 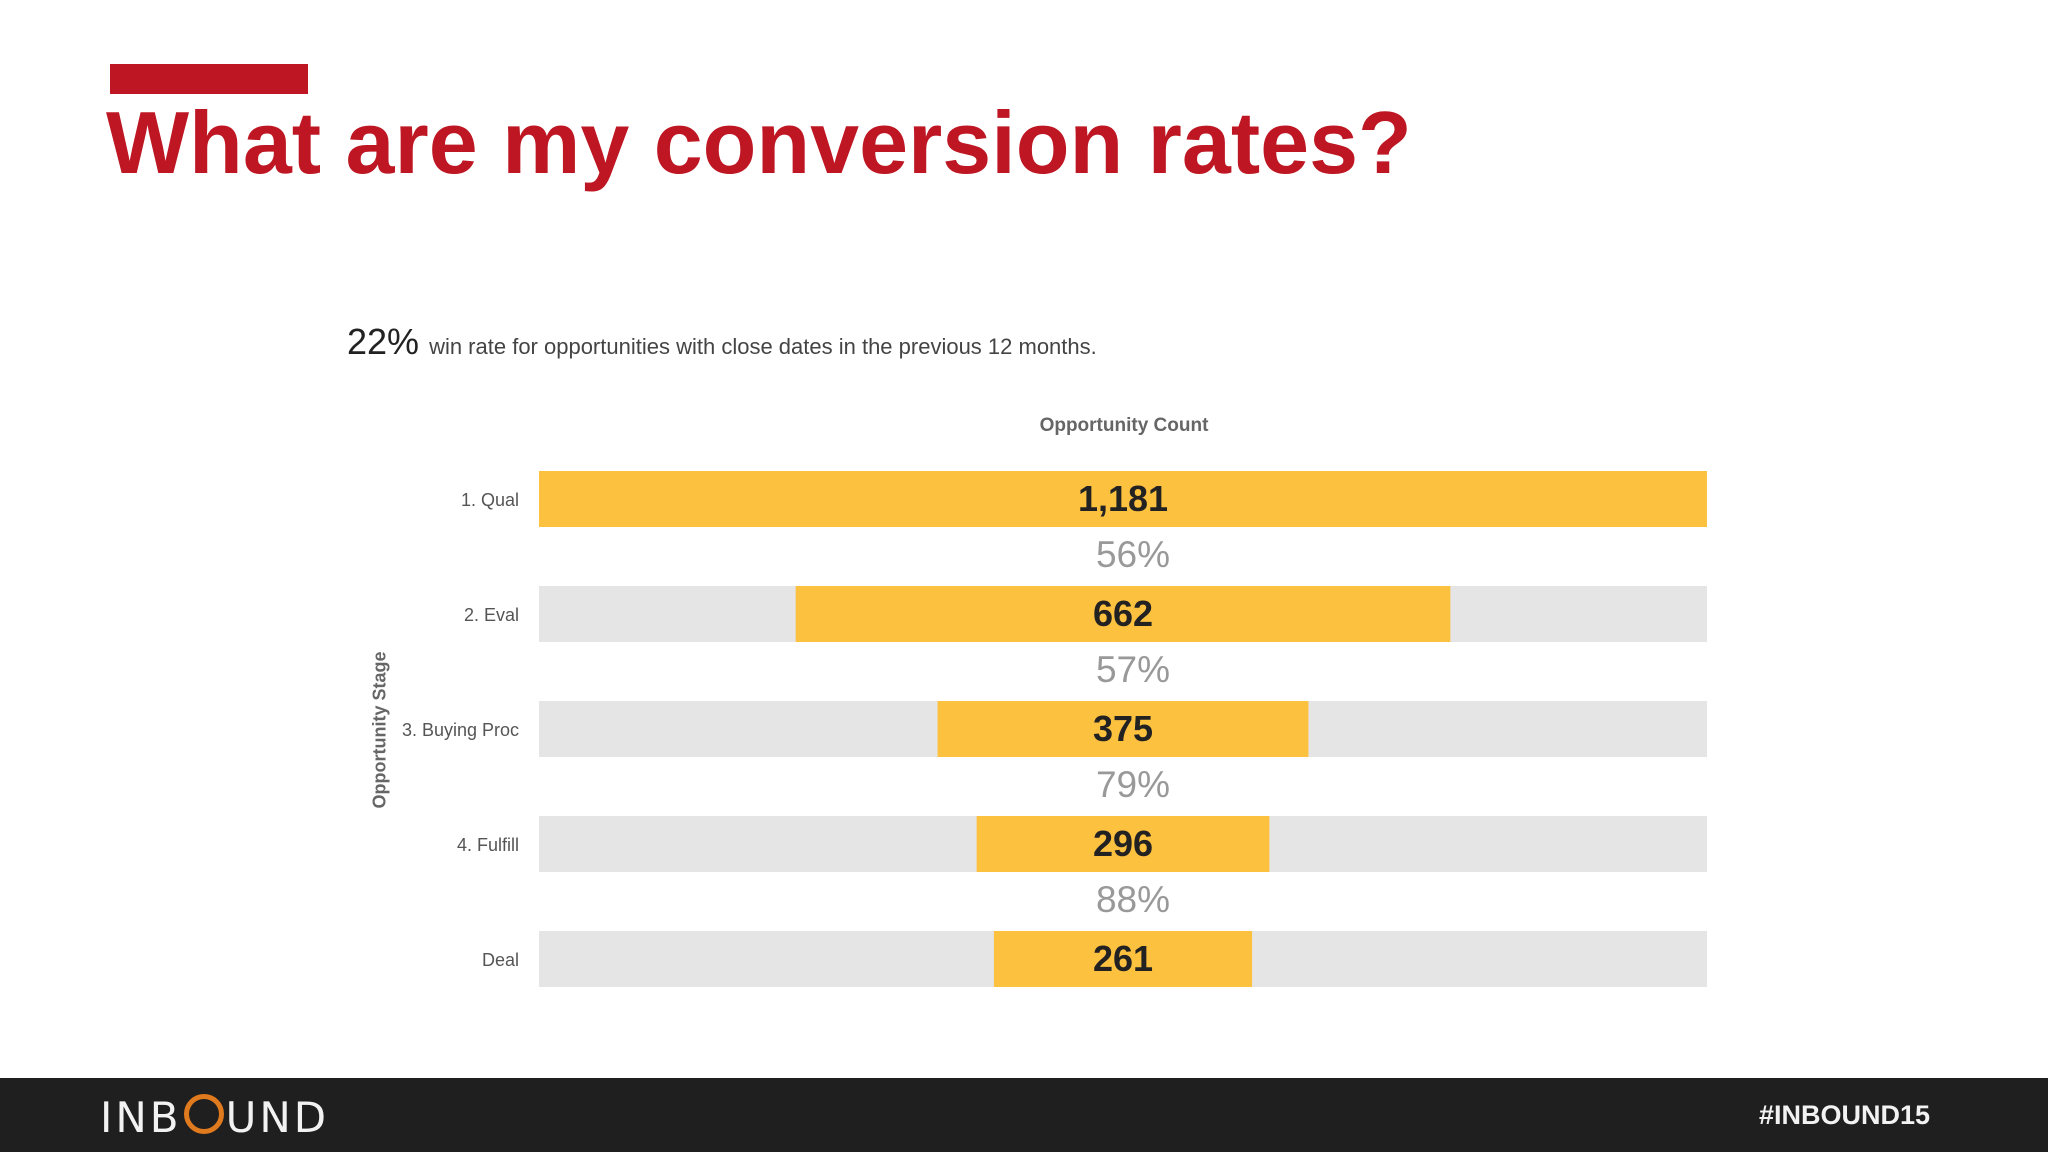 I want to click on bar-value-label-2: 375, so click(x=1123, y=728).